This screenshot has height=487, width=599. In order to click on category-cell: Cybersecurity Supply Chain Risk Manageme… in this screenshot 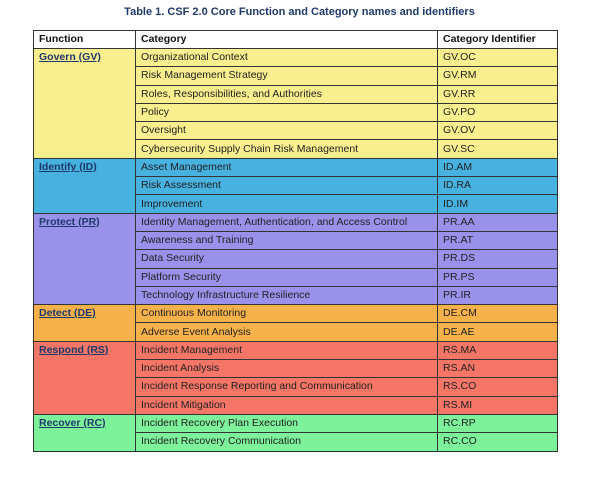, I will do `click(286, 149)`.